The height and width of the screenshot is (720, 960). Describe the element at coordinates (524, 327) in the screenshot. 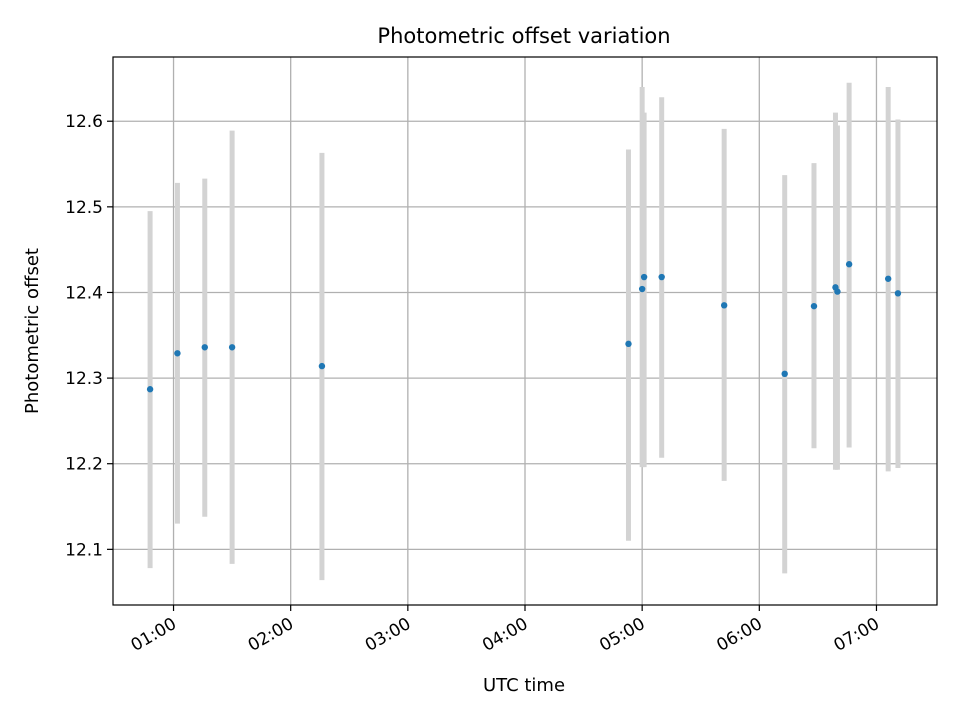

I see `data-points` at that location.